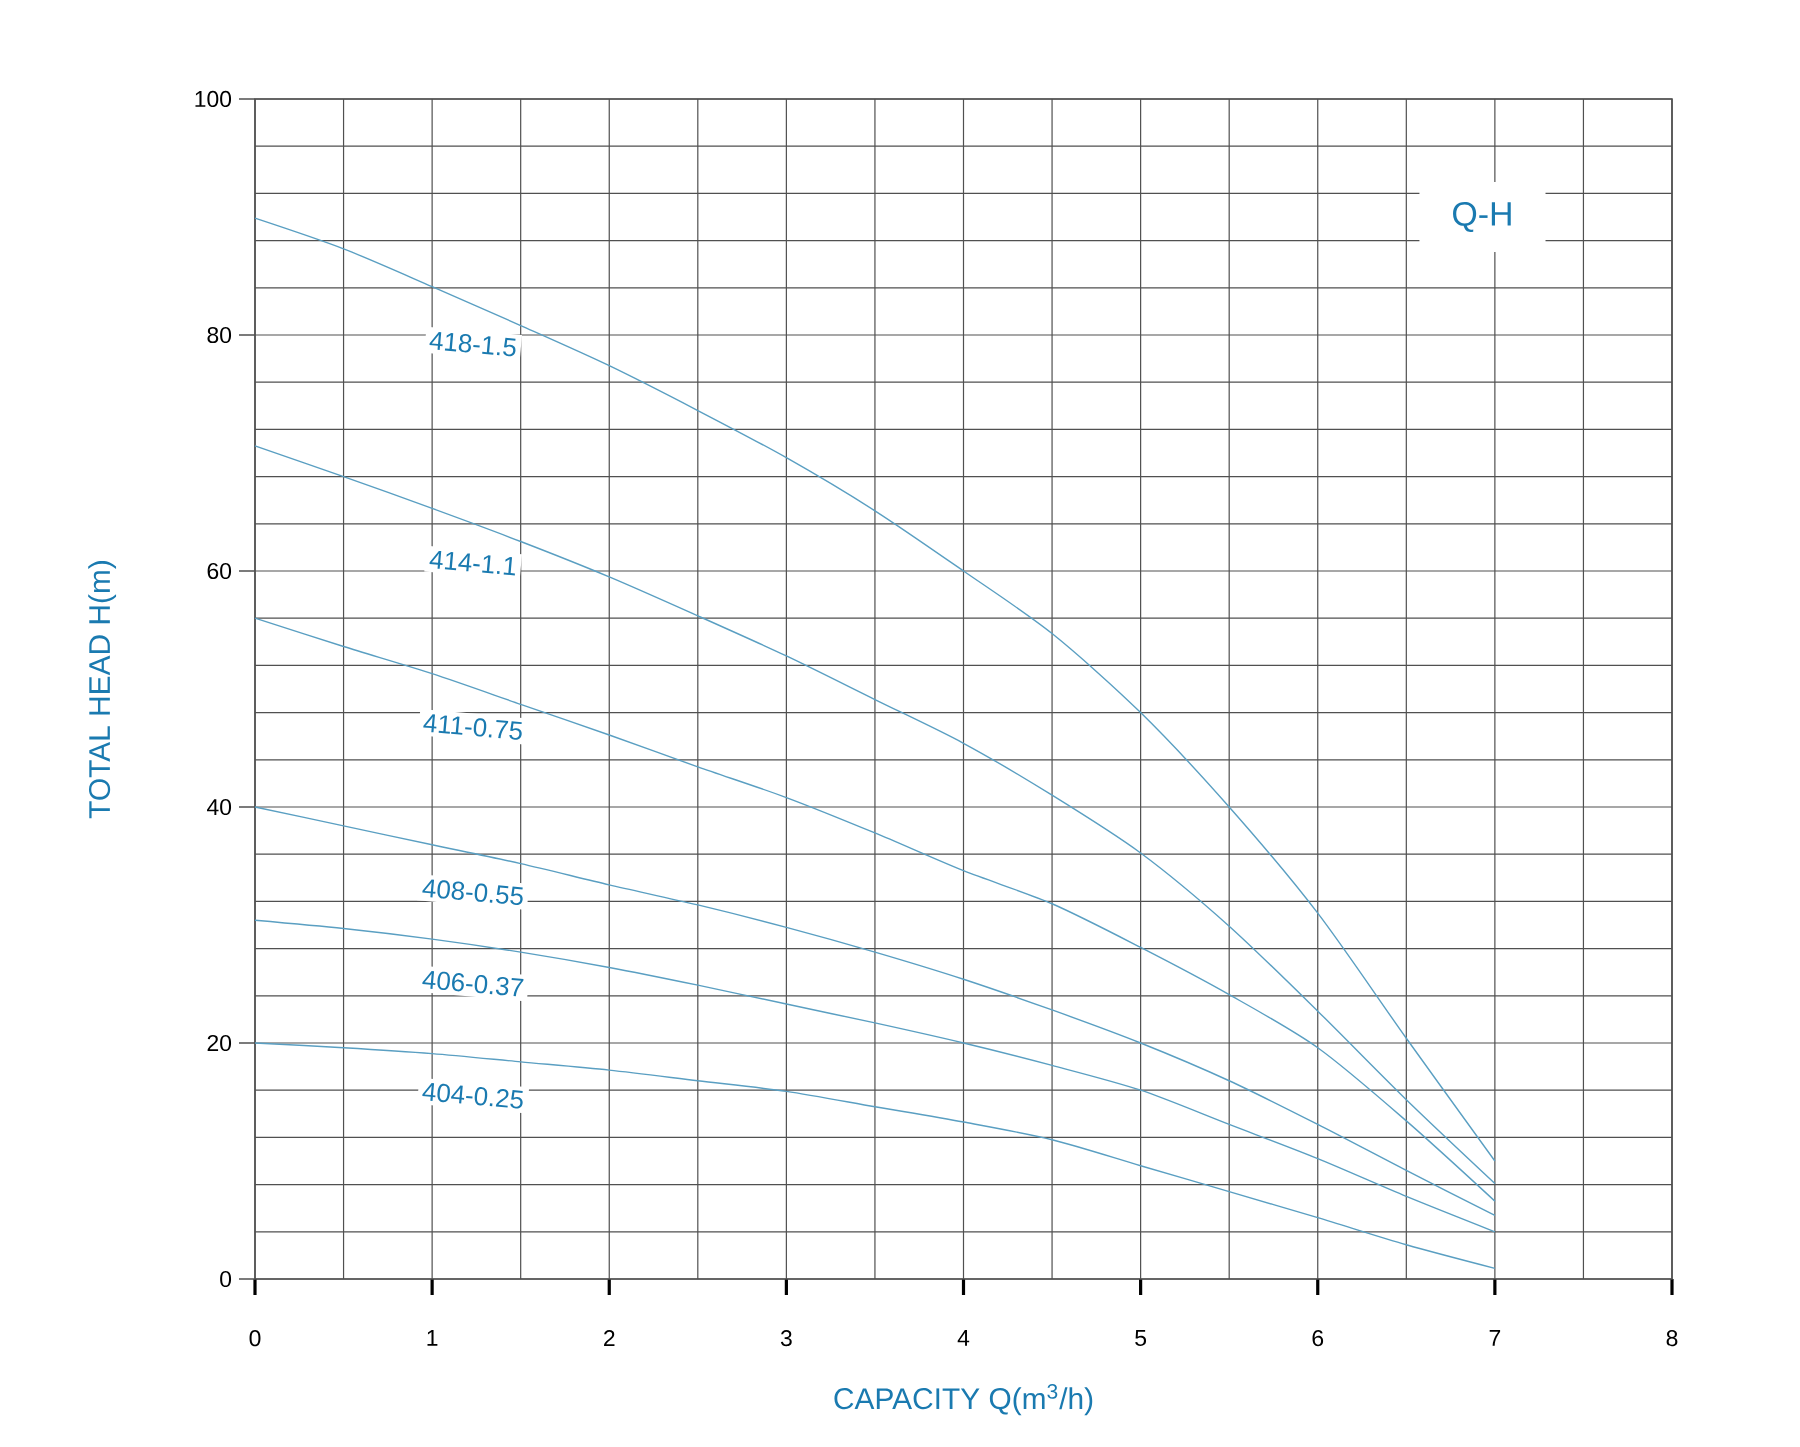  What do you see at coordinates (219, 571) in the screenshot?
I see `y-tick-label: 60` at bounding box center [219, 571].